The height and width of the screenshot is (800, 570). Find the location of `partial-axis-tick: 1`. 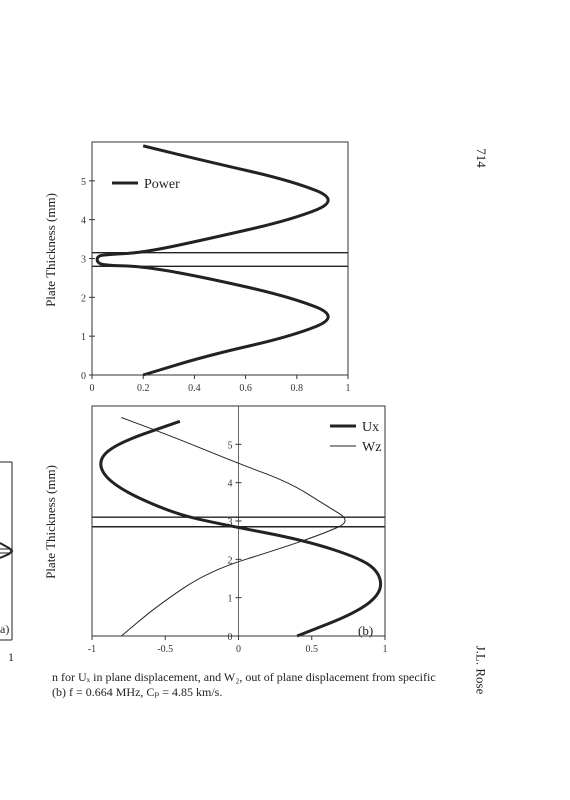

partial-axis-tick: 1 is located at coordinates (11, 657).